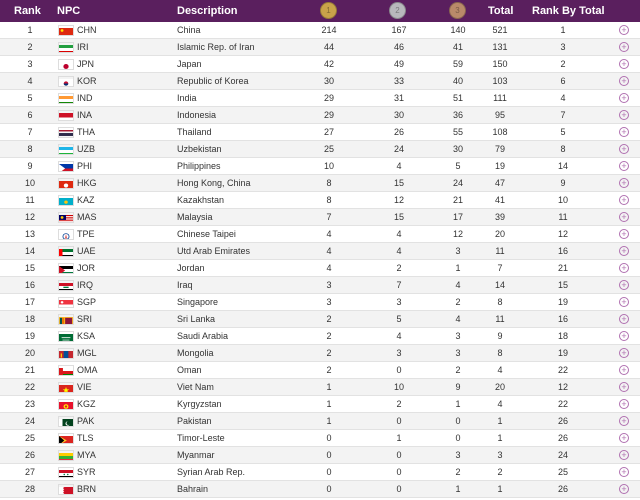 The image size is (640, 500). I want to click on npc-code-cell: KGZ, so click(86, 404).